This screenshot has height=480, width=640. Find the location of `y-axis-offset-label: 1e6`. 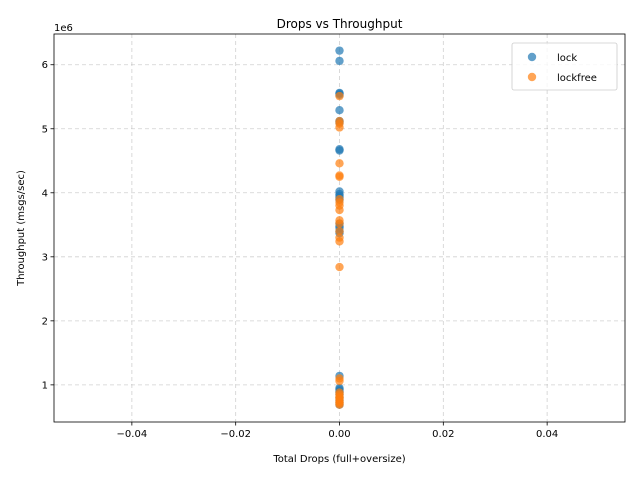

y-axis-offset-label: 1e6 is located at coordinates (63, 28).